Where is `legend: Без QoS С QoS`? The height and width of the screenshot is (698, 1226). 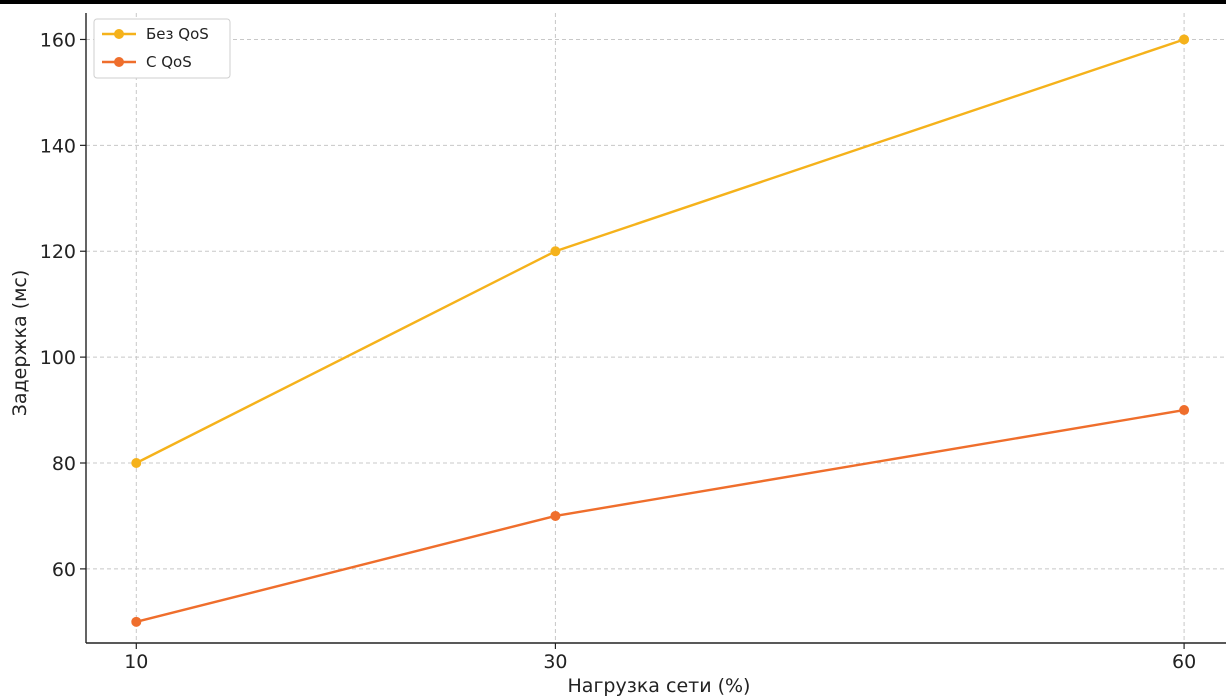
legend: Без QoS С QoS is located at coordinates (162, 48).